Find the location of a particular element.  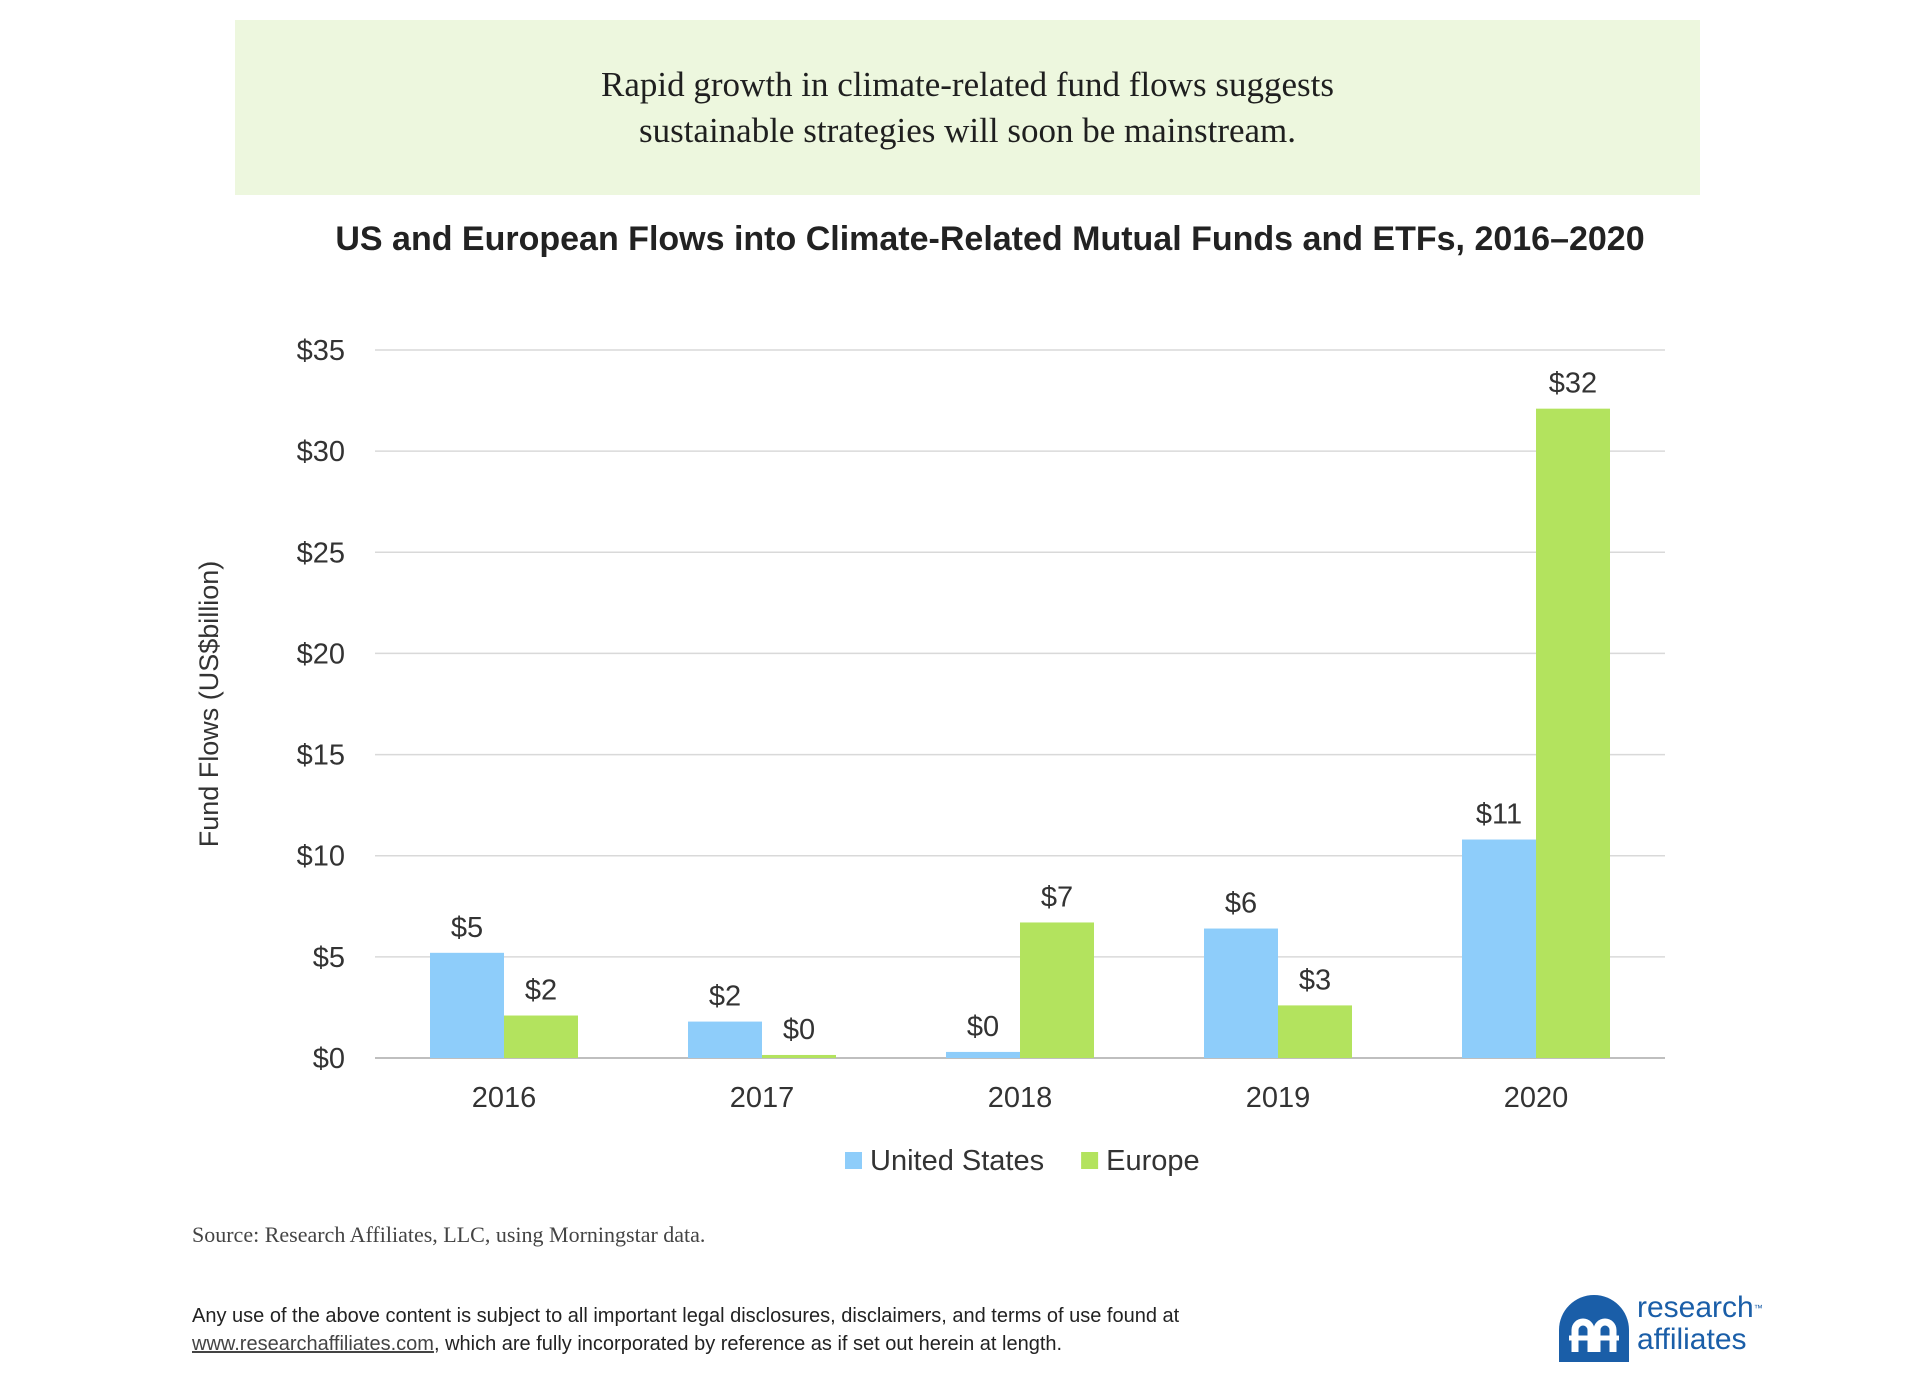

x-tick-label: 2019 is located at coordinates (1278, 1098).